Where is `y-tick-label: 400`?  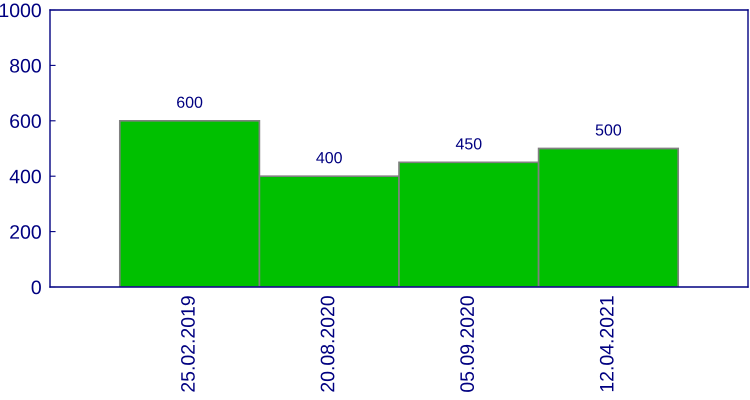 y-tick-label: 400 is located at coordinates (25, 177).